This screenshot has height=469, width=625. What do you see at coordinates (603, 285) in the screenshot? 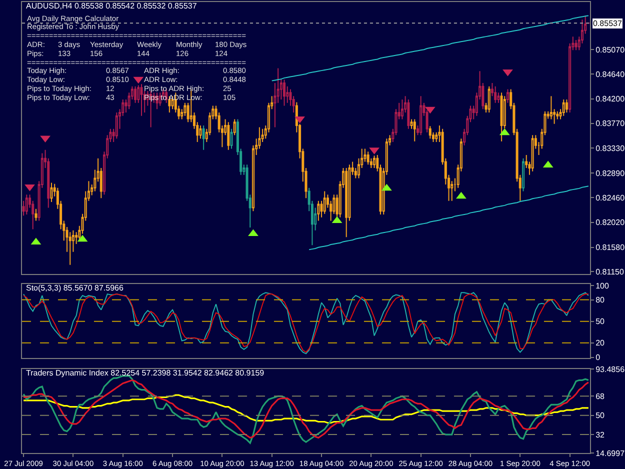
I see `y-tick-label: 100` at bounding box center [603, 285].